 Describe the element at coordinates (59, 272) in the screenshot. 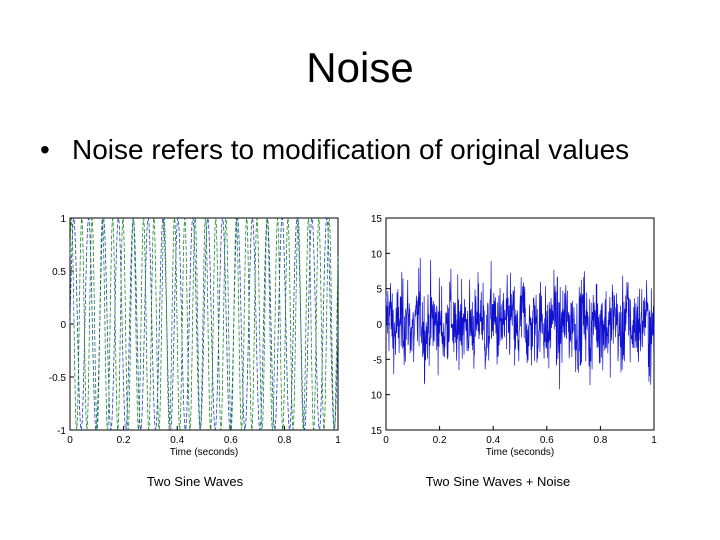

I see `left-y-tick-label: 0.5` at that location.